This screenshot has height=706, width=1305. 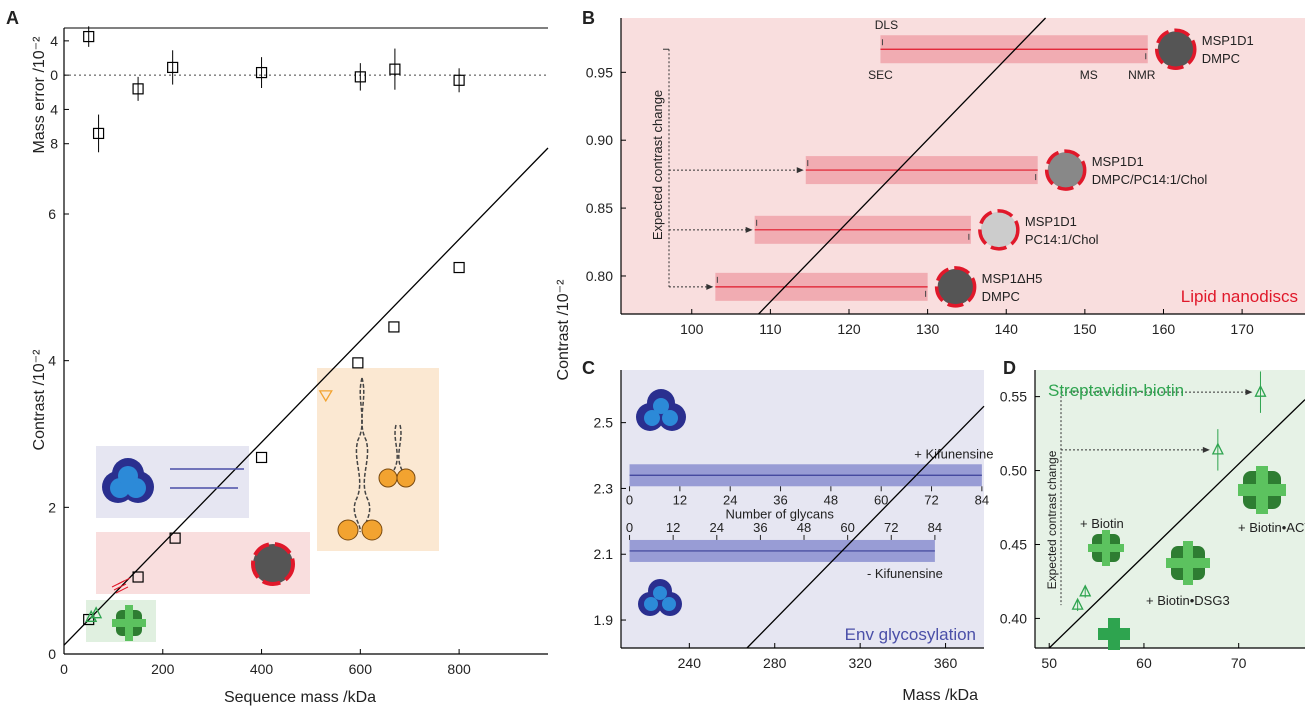 What do you see at coordinates (849, 329) in the screenshot?
I see `b-xtick-label: 120` at bounding box center [849, 329].